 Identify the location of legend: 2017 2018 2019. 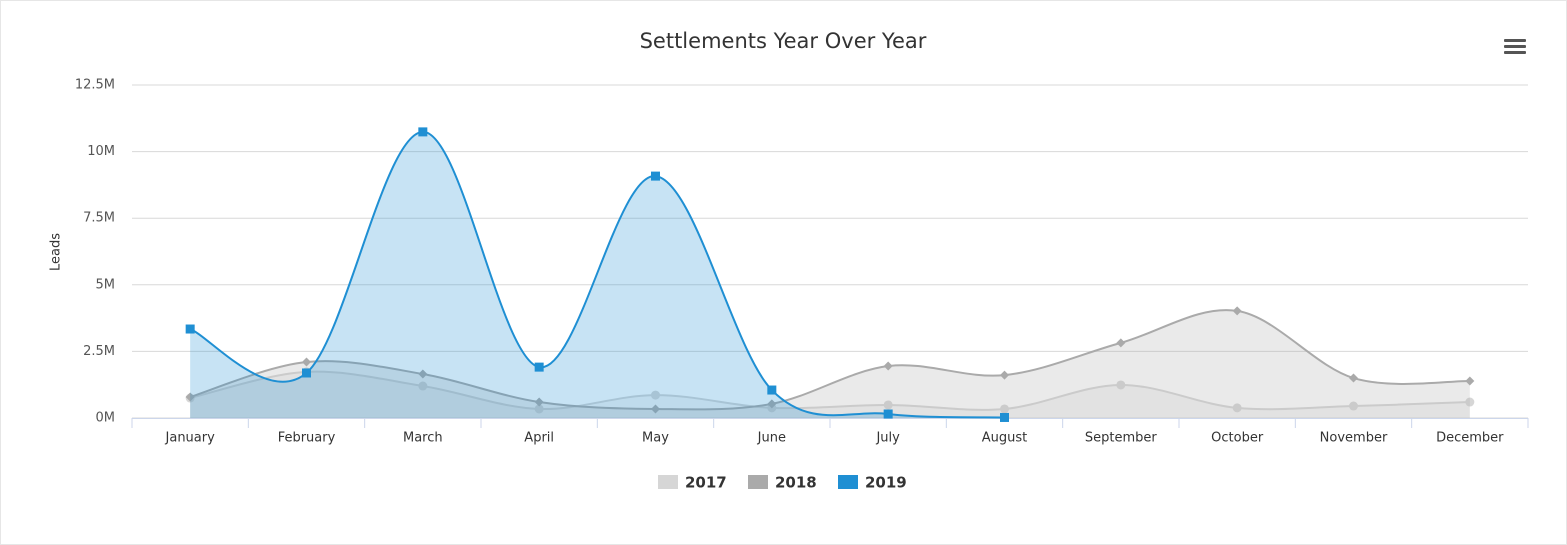
(782, 483).